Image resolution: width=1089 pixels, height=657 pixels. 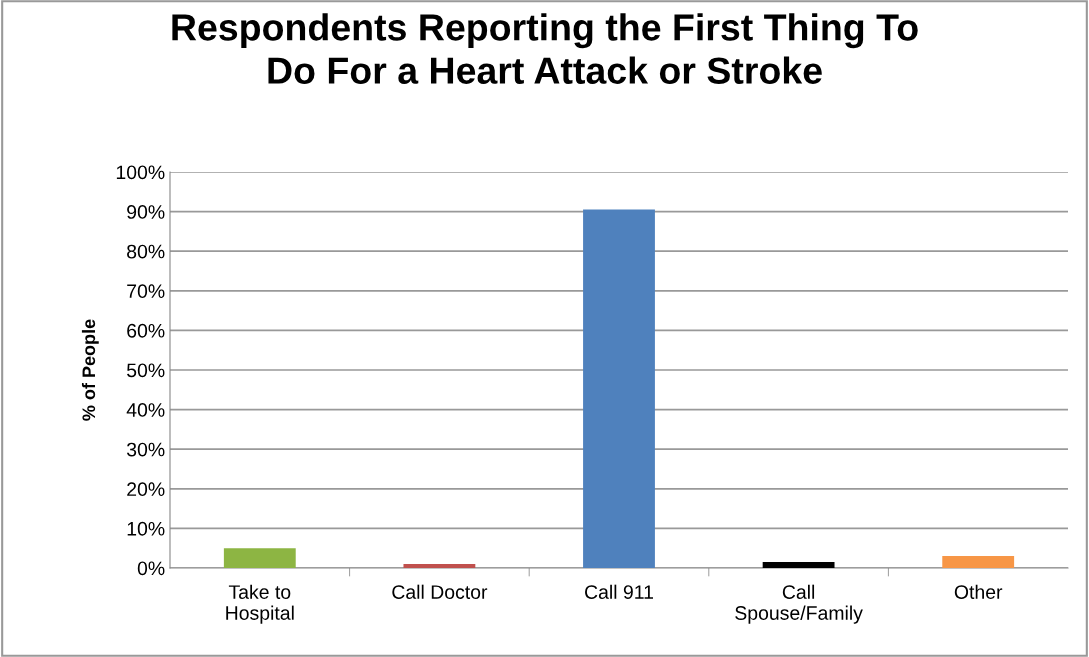 I want to click on x-tick-label: Call Doctor, so click(x=440, y=591).